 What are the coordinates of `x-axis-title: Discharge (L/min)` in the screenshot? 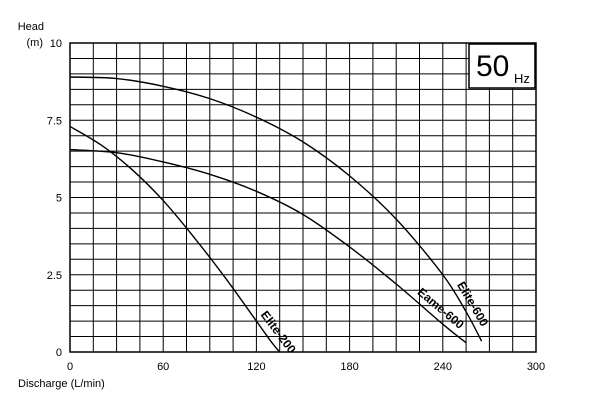 It's located at (61, 384).